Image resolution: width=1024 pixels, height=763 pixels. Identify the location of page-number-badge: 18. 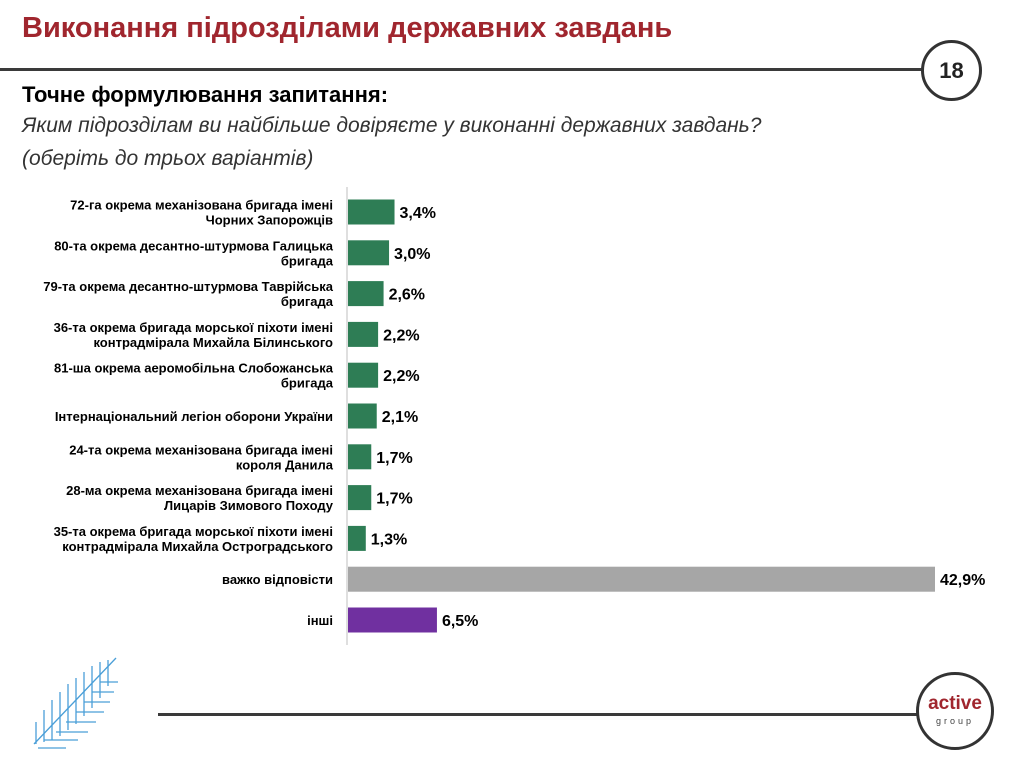
(951, 70).